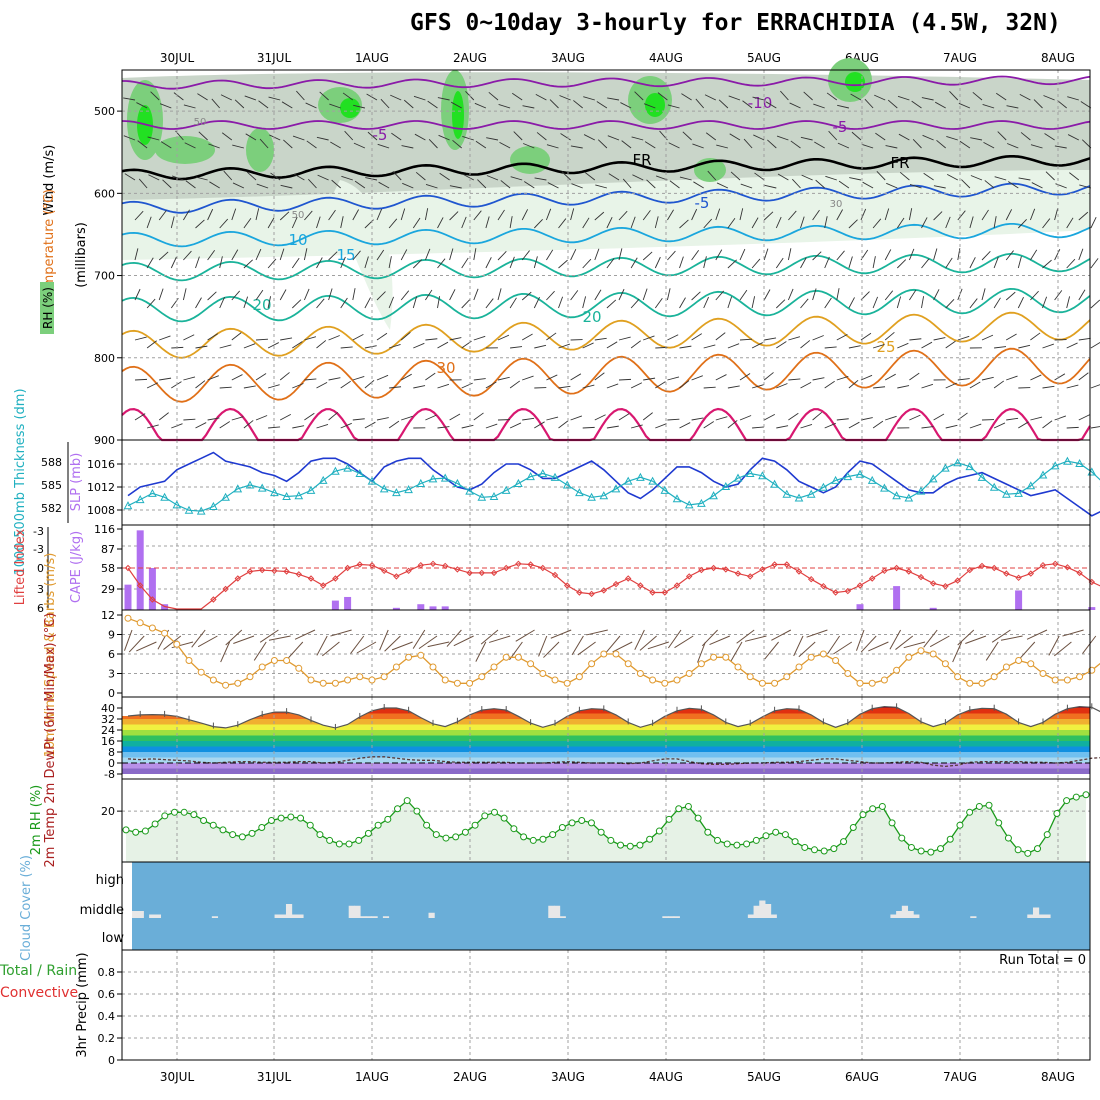 The height and width of the screenshot is (1100, 1100). What do you see at coordinates (111, 693) in the screenshot?
I see `wind-tick-label: 0` at bounding box center [111, 693].